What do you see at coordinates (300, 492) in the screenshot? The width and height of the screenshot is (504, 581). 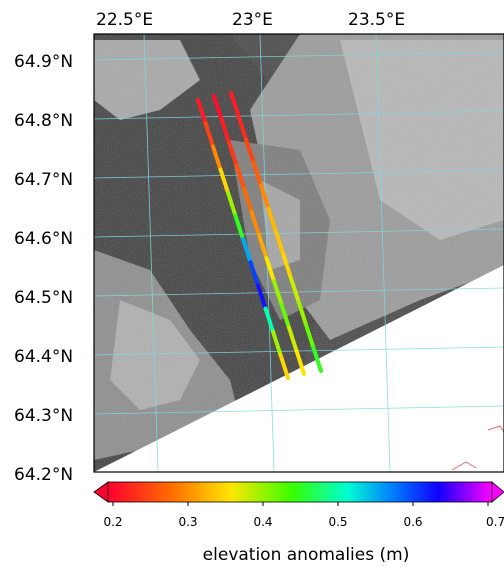 I see `colorbar-bar` at bounding box center [300, 492].